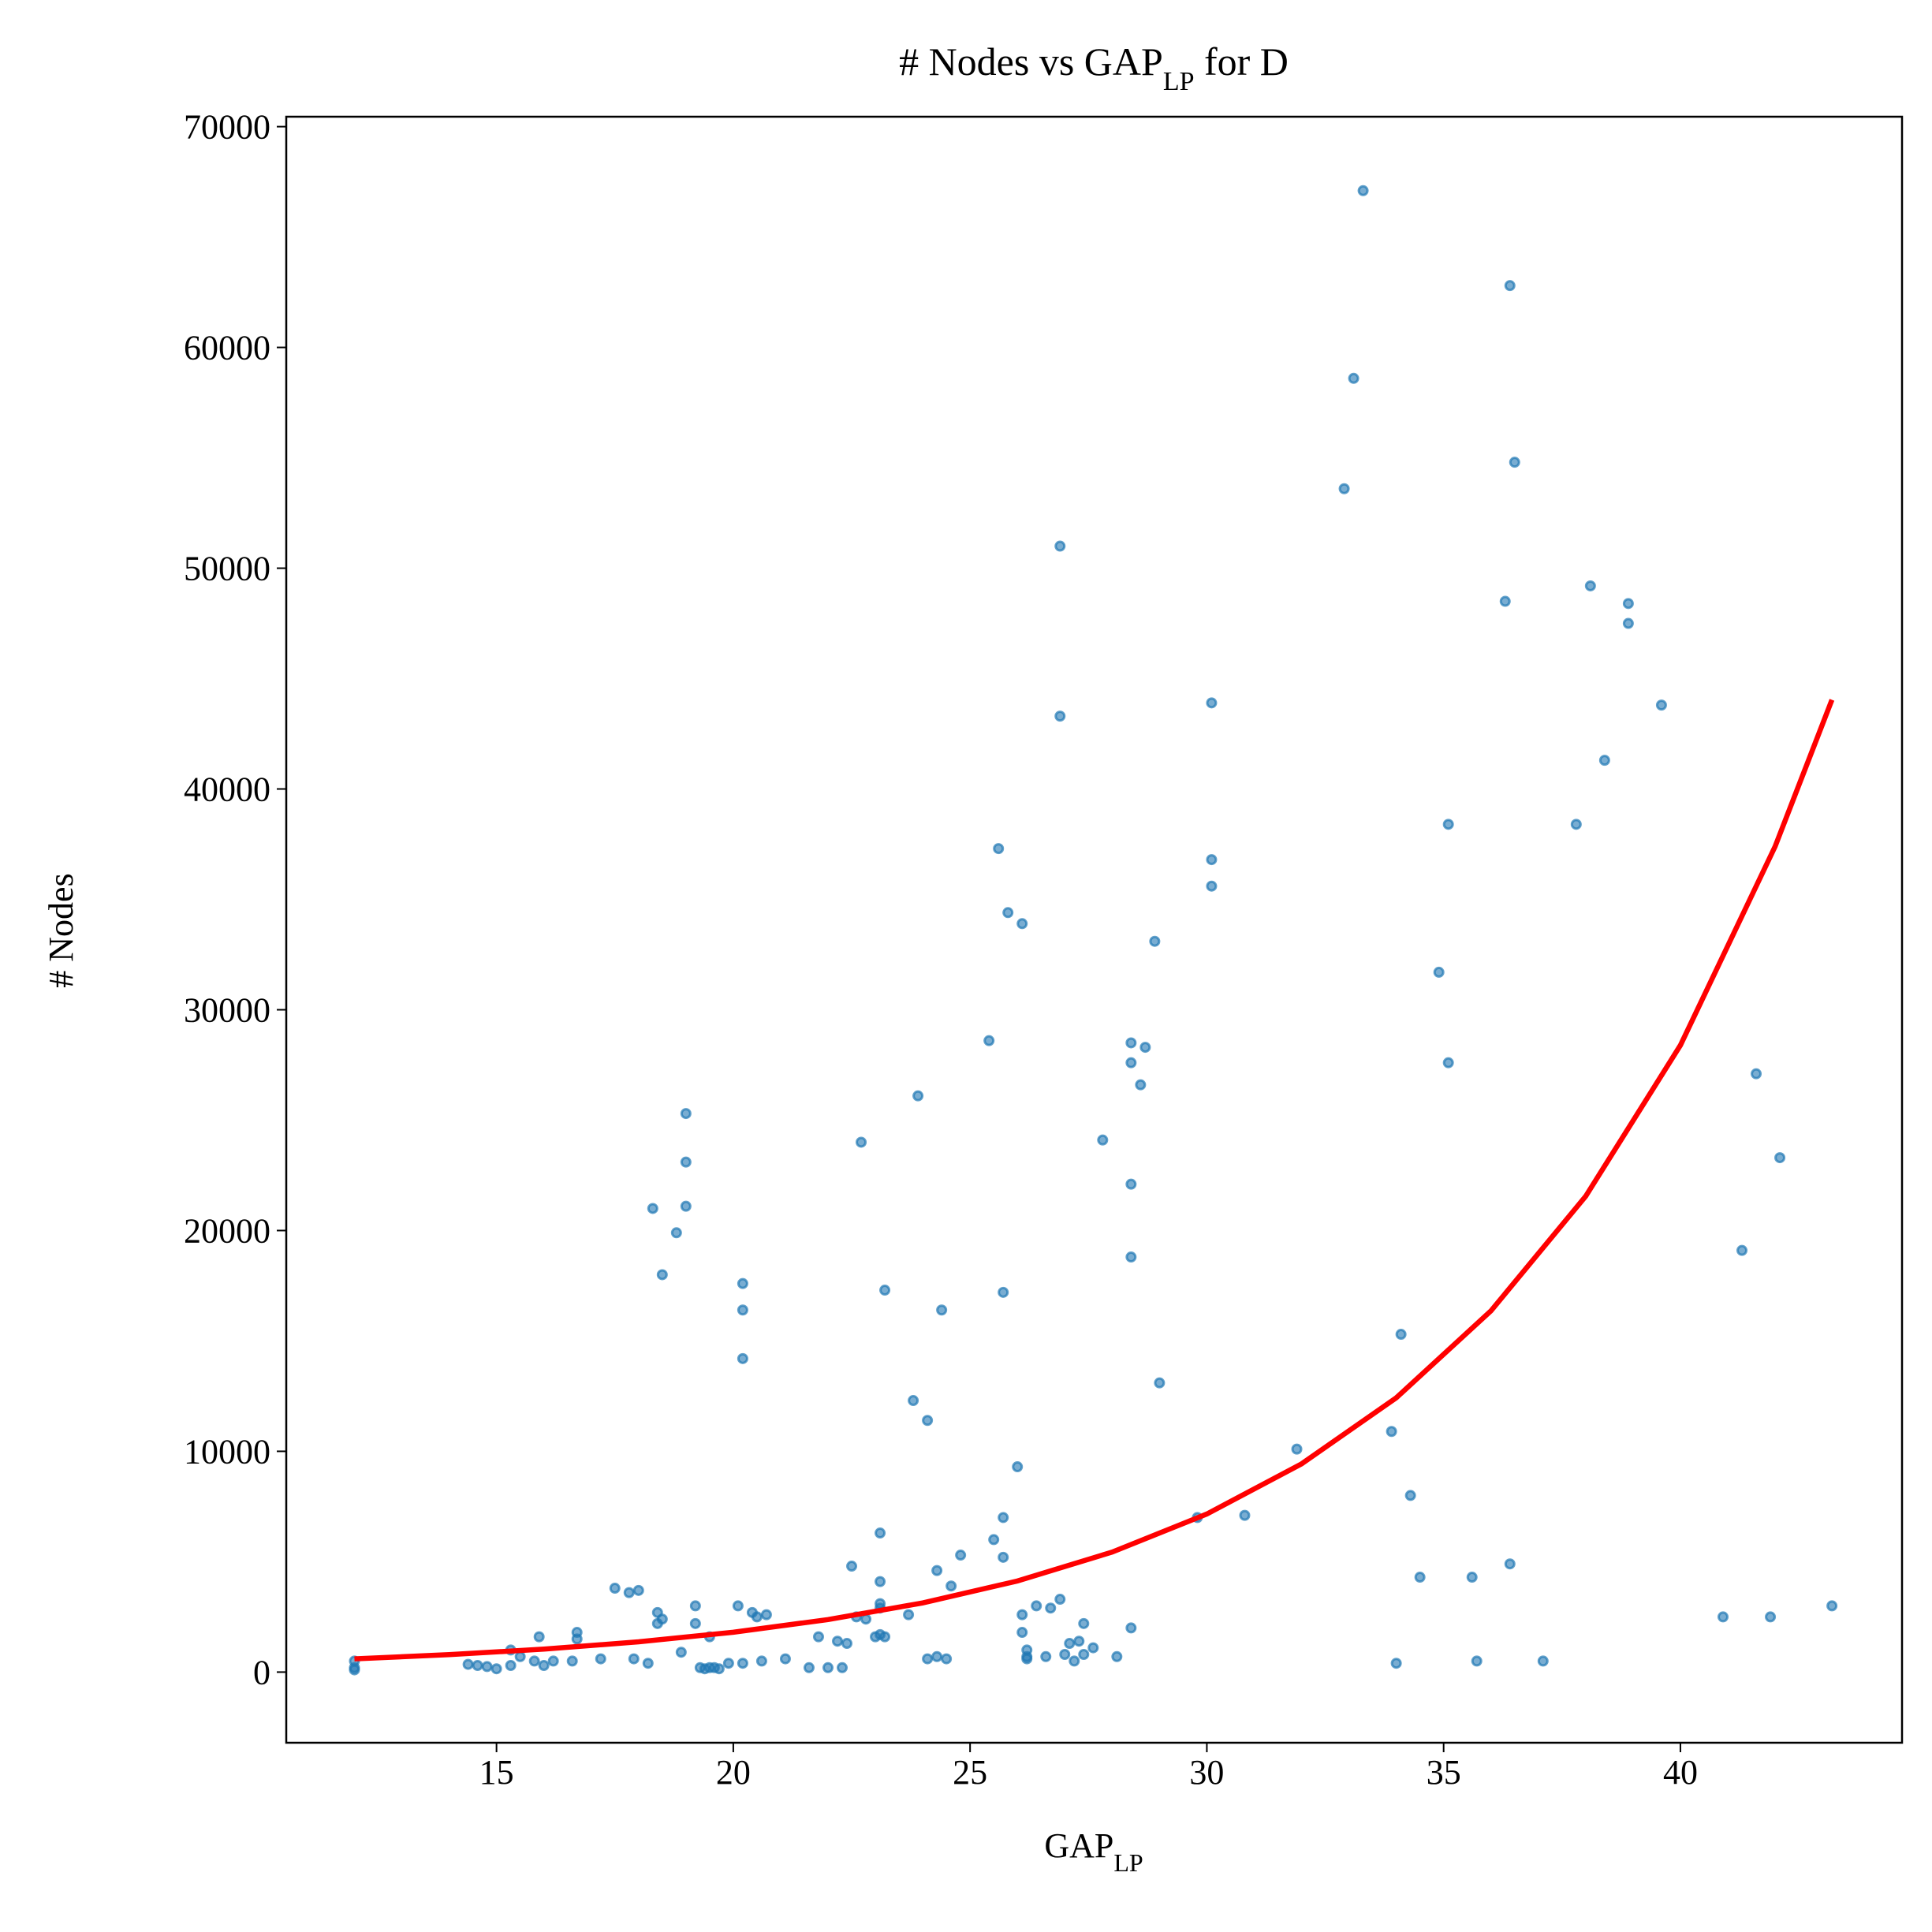  I want to click on chart-title: # Nodes vs GAPLP for D, so click(1094, 68).